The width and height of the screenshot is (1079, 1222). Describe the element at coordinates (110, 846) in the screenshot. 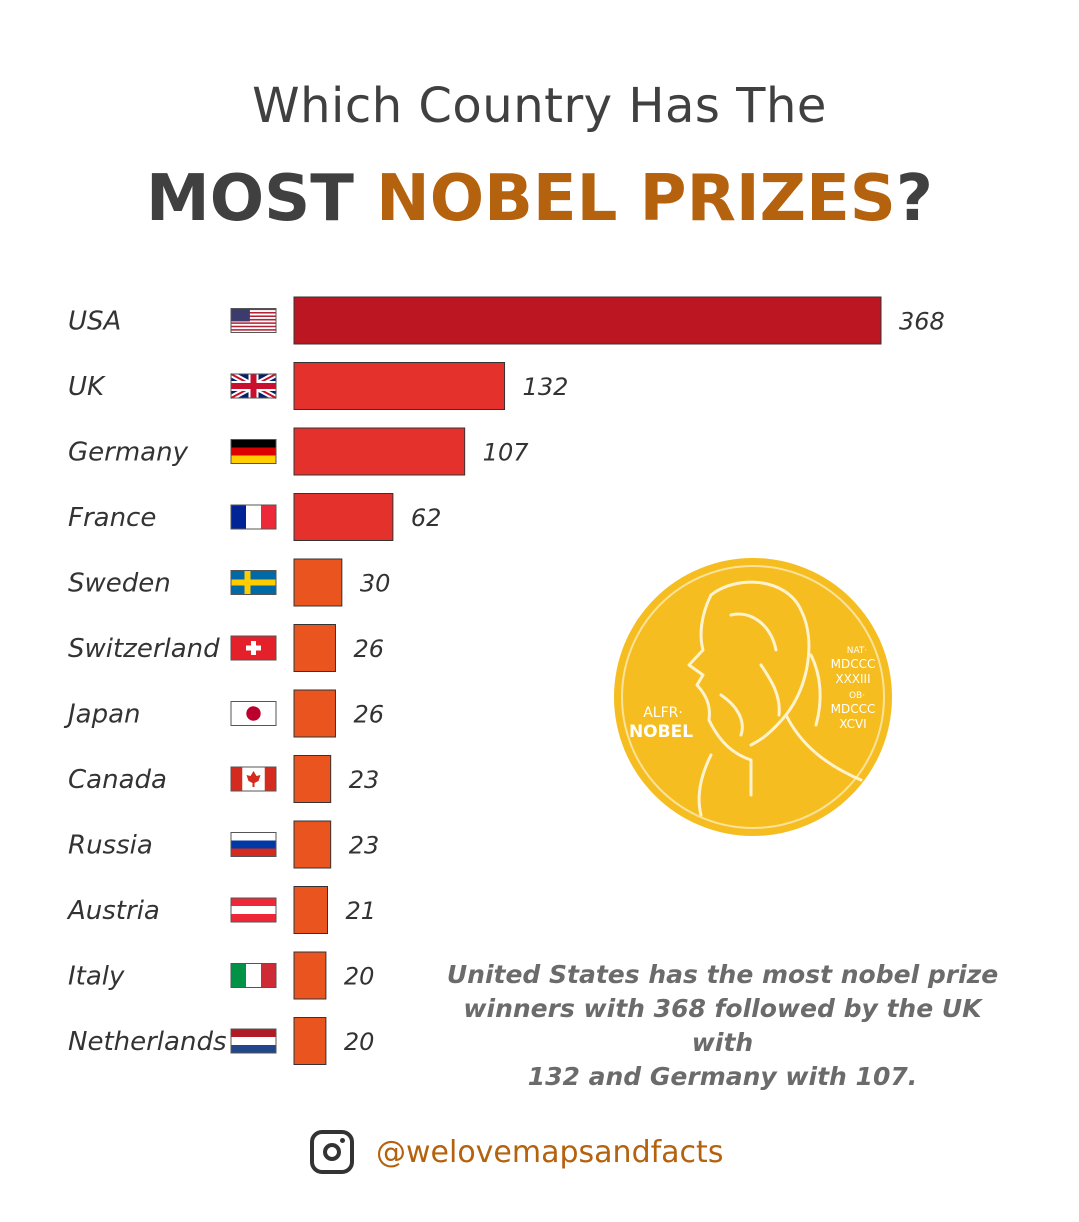

I see `category-label: Russia` at that location.